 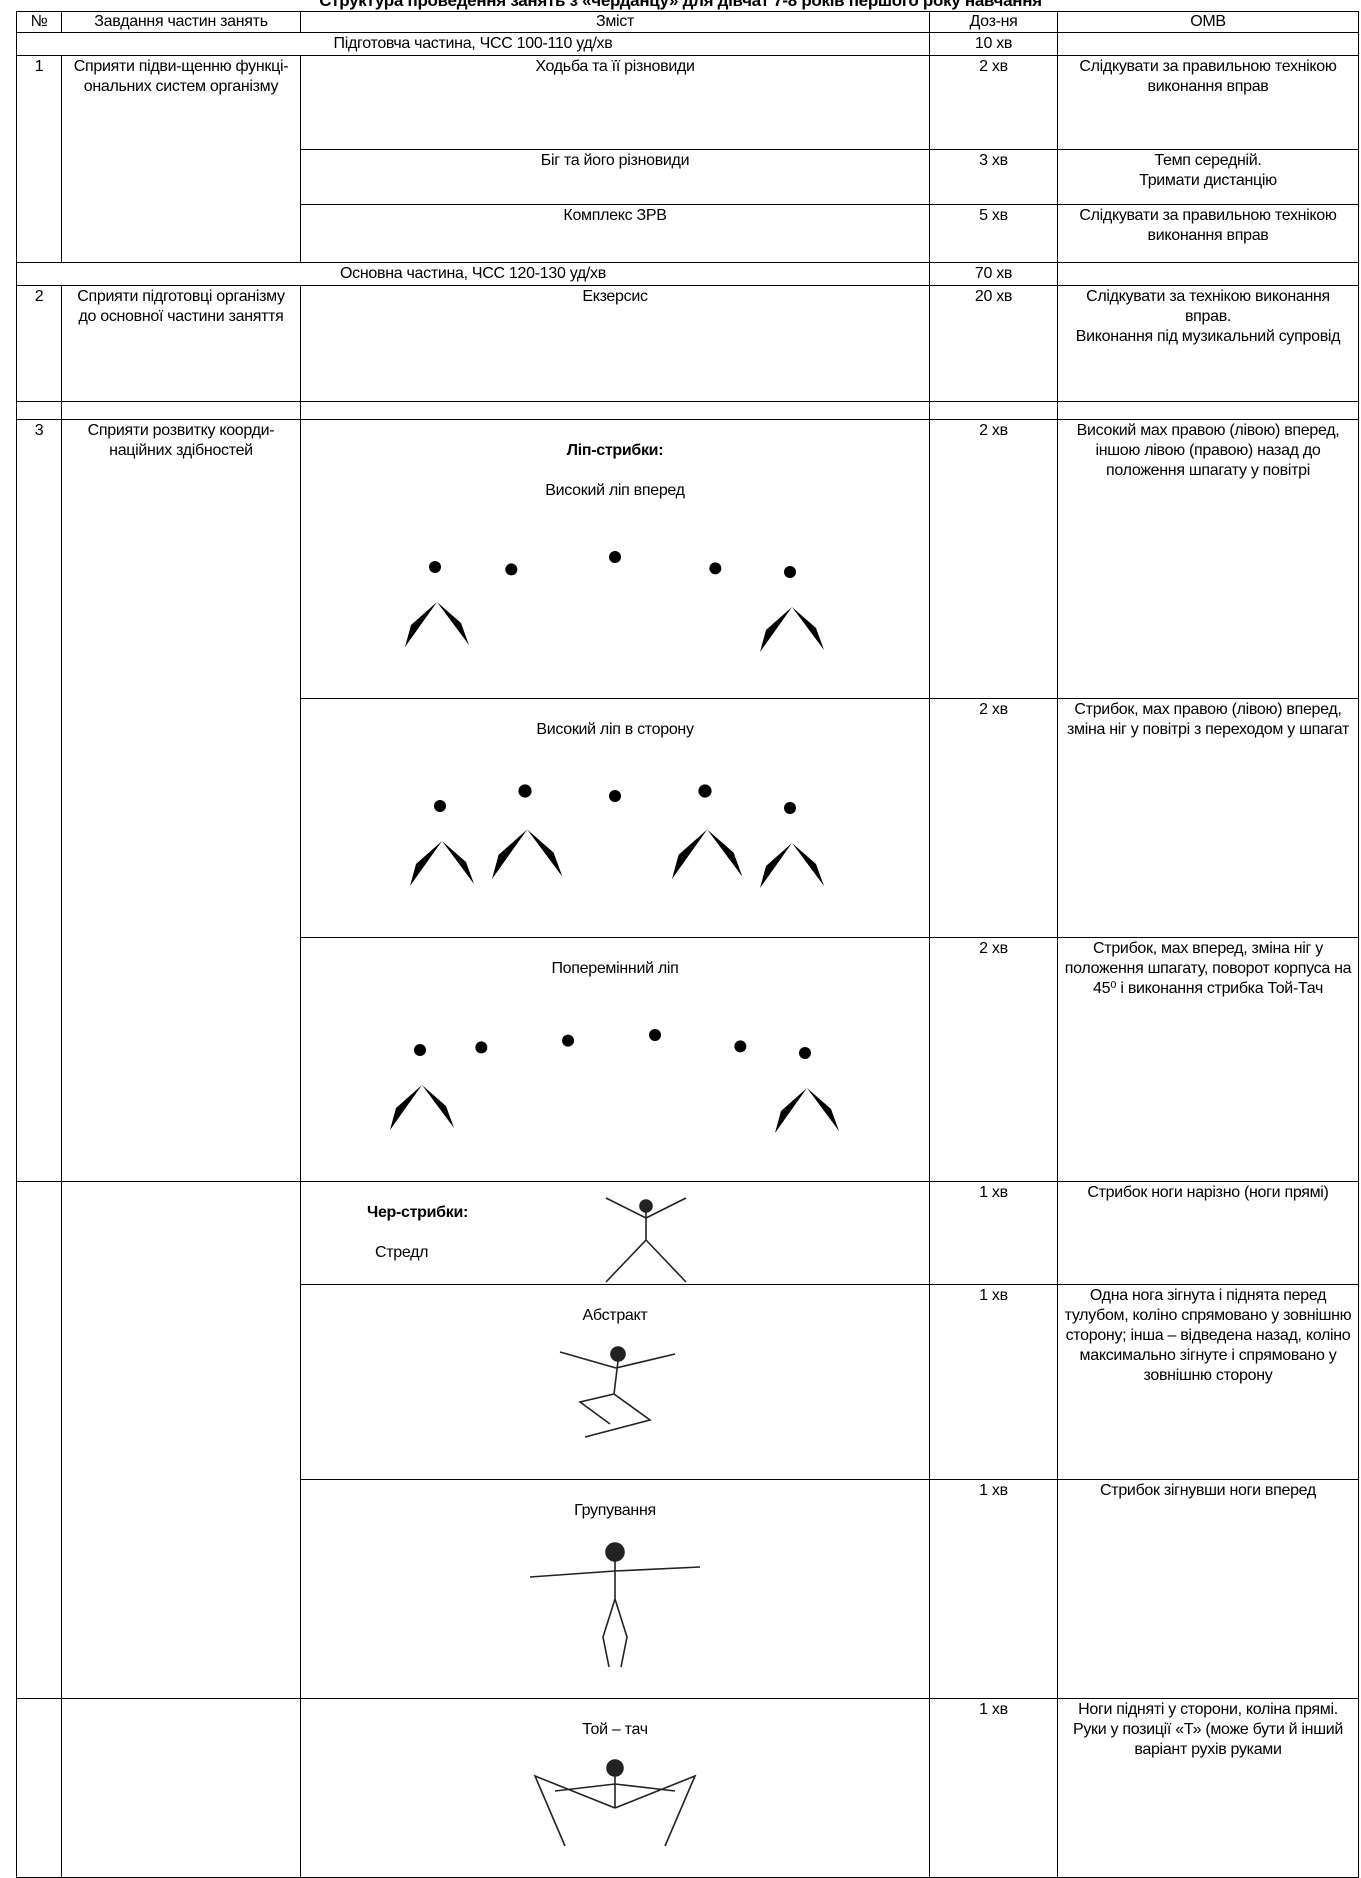 I want to click on notes: Стрибок ноги нарізно (ноги прямі), so click(x=1208, y=1233).